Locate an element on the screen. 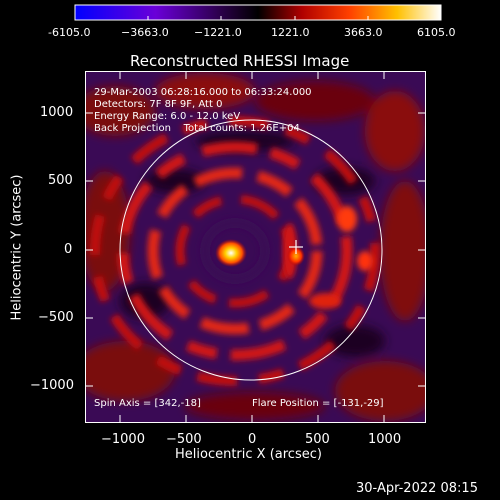  y-tick-label: −1000 is located at coordinates (52, 385).